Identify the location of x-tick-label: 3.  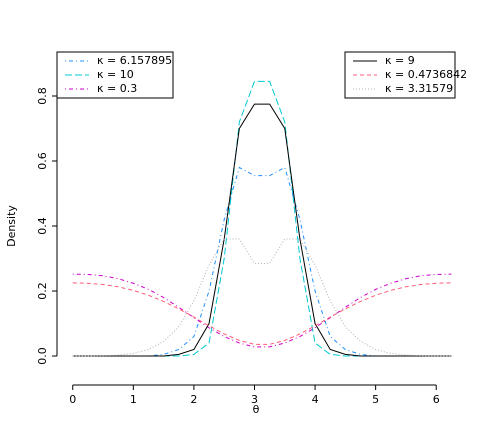
(254, 399).